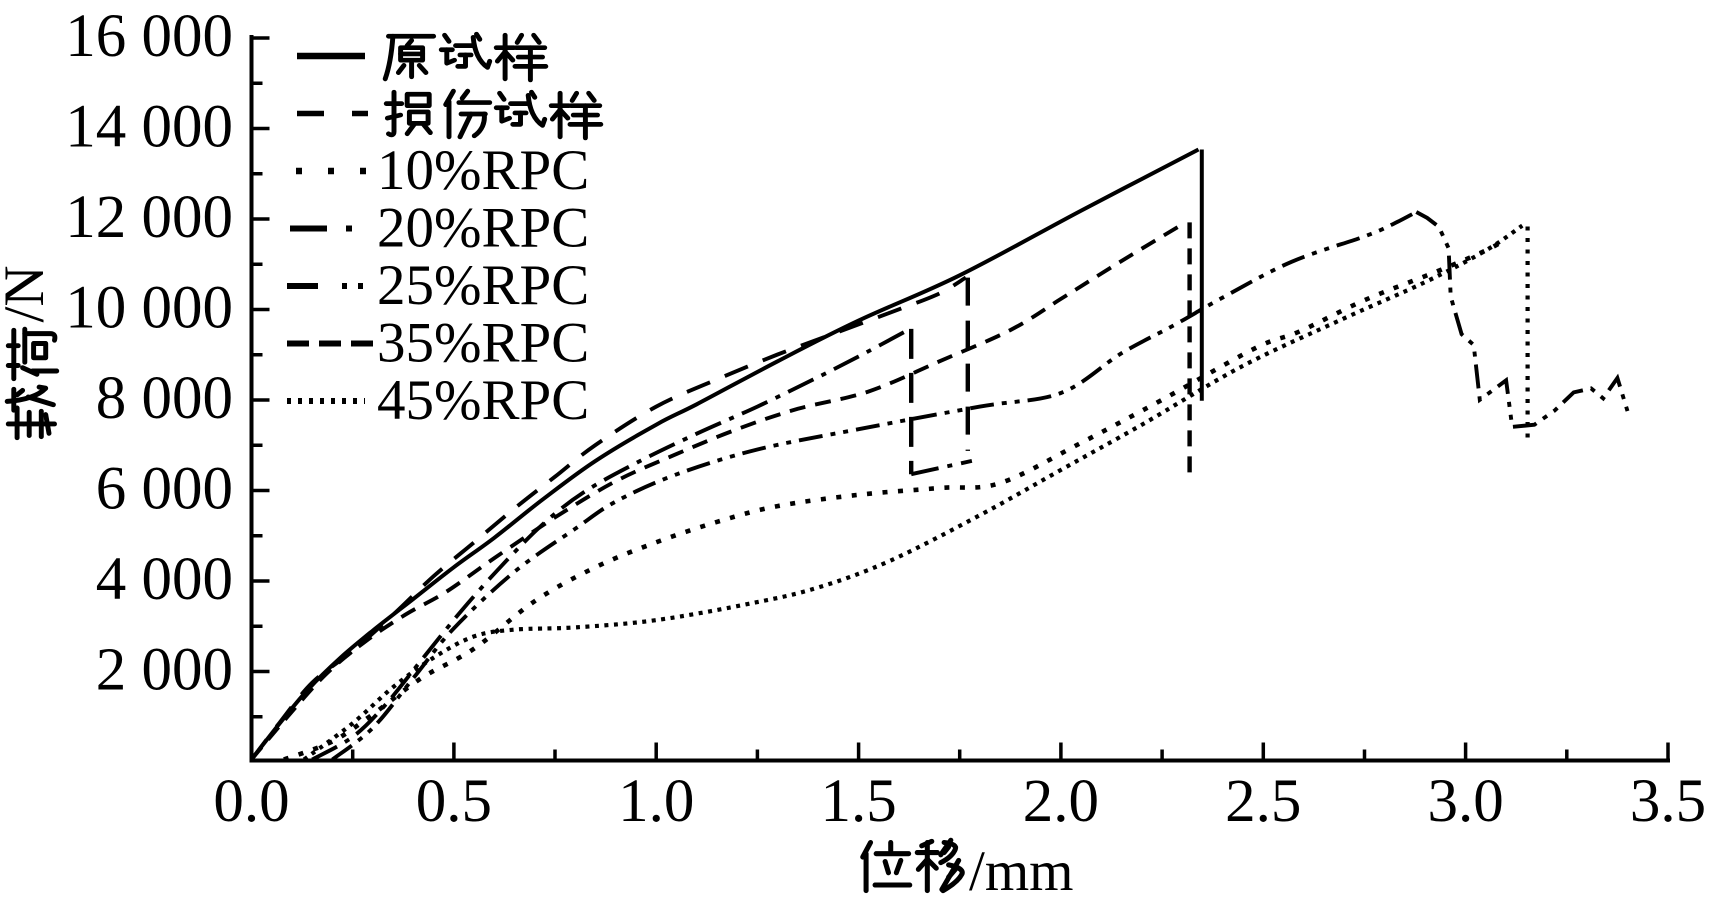 The image size is (1709, 901). I want to click on svg-text: 10%RPC, so click(483, 170).